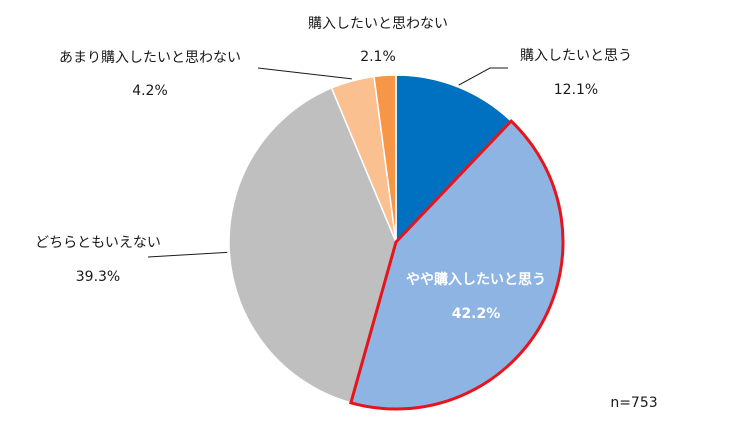 The height and width of the screenshot is (432, 748). I want to click on label-amari-kounyu: あまり購入したいと思わない, so click(150, 58).